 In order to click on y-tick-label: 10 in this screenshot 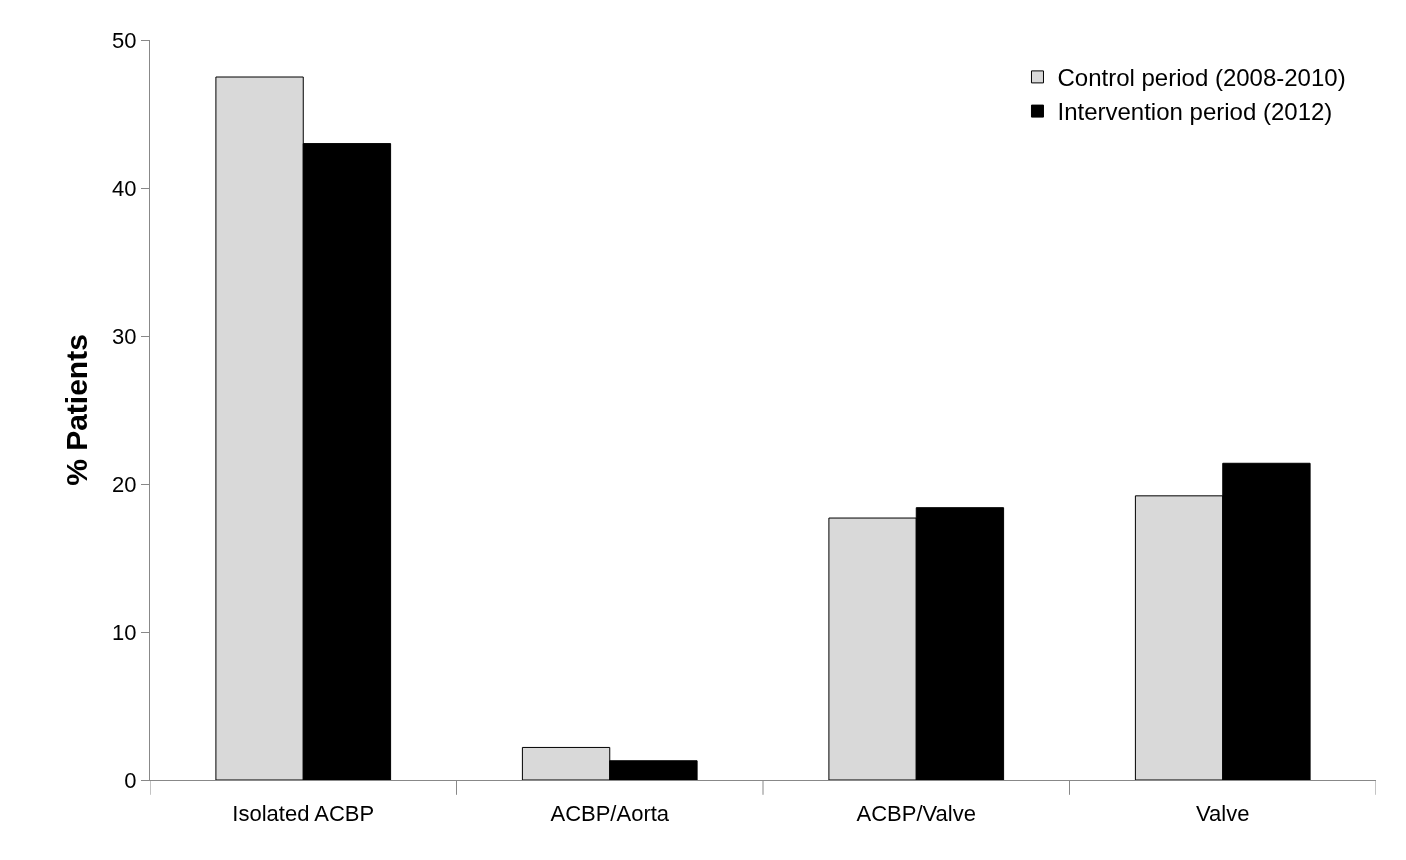, I will do `click(124, 632)`.